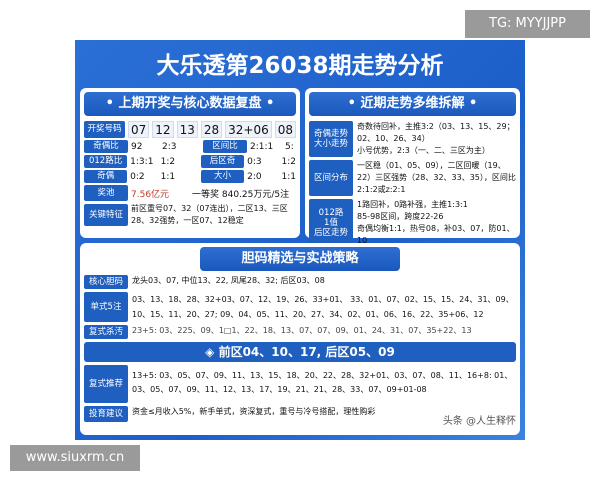 Image resolution: width=600 pixels, height=480 pixels. What do you see at coordinates (222, 176) in the screenshot?
I see `stat-label: 大小` at bounding box center [222, 176].